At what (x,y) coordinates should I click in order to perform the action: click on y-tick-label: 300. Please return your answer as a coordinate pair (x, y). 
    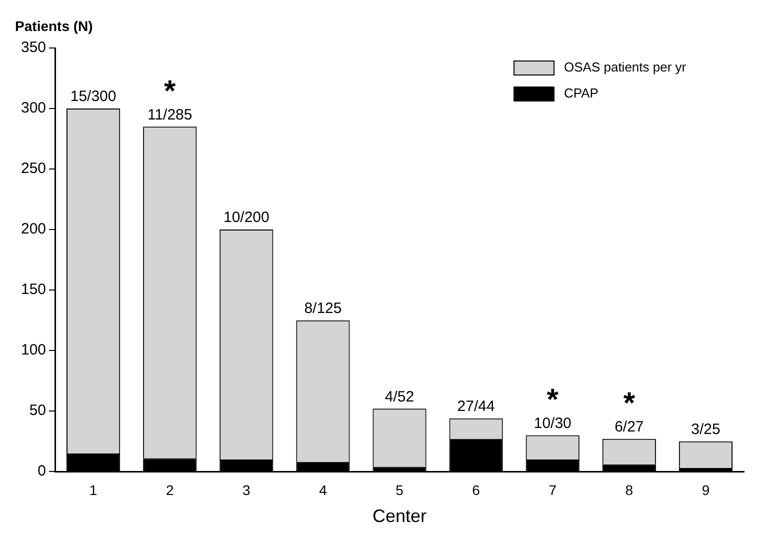
    Looking at the image, I should click on (33, 108).